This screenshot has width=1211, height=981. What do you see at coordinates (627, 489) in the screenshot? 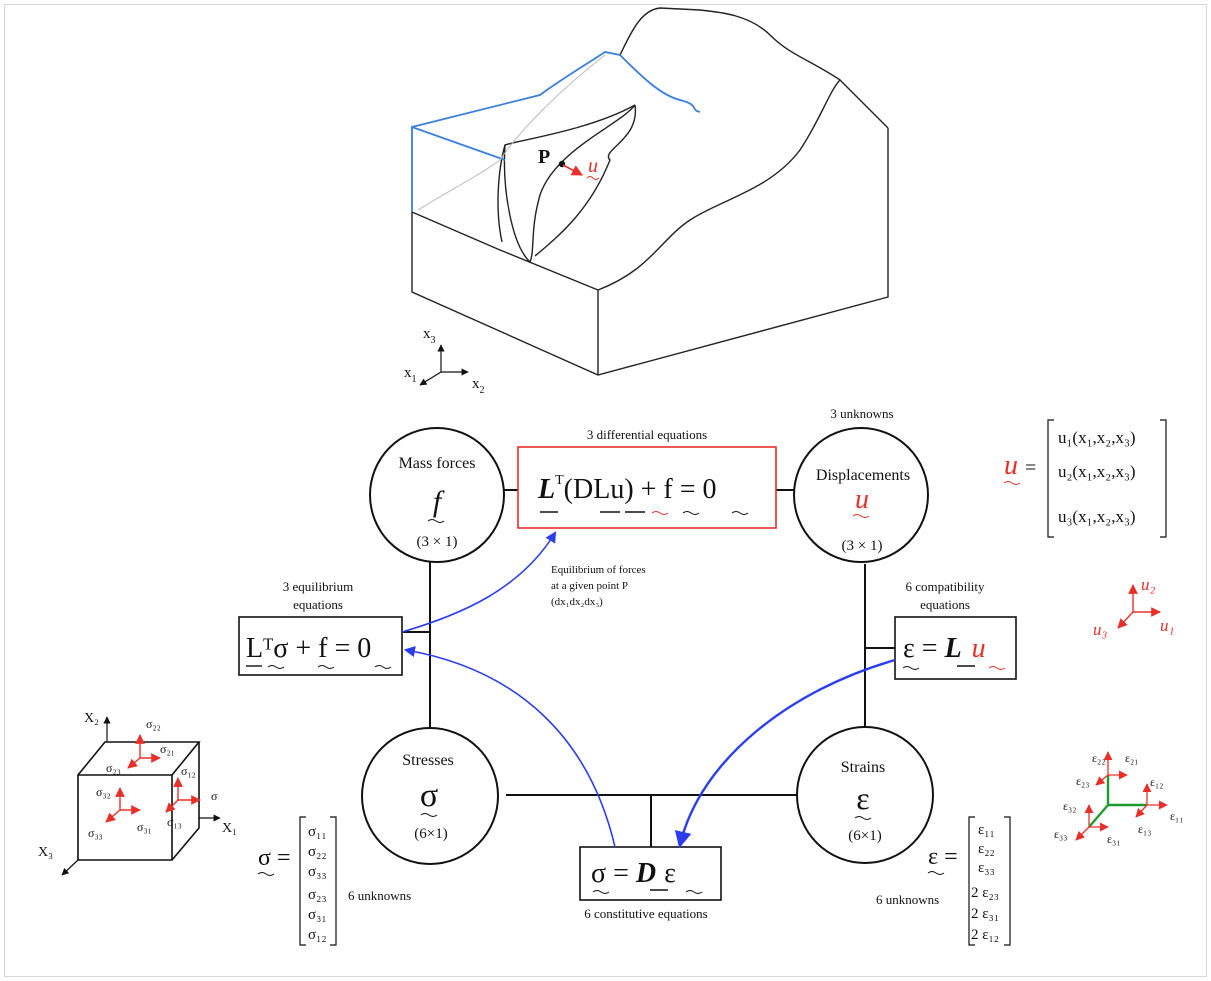
I see `differential-equation: LT(DLu) + f = 0` at bounding box center [627, 489].